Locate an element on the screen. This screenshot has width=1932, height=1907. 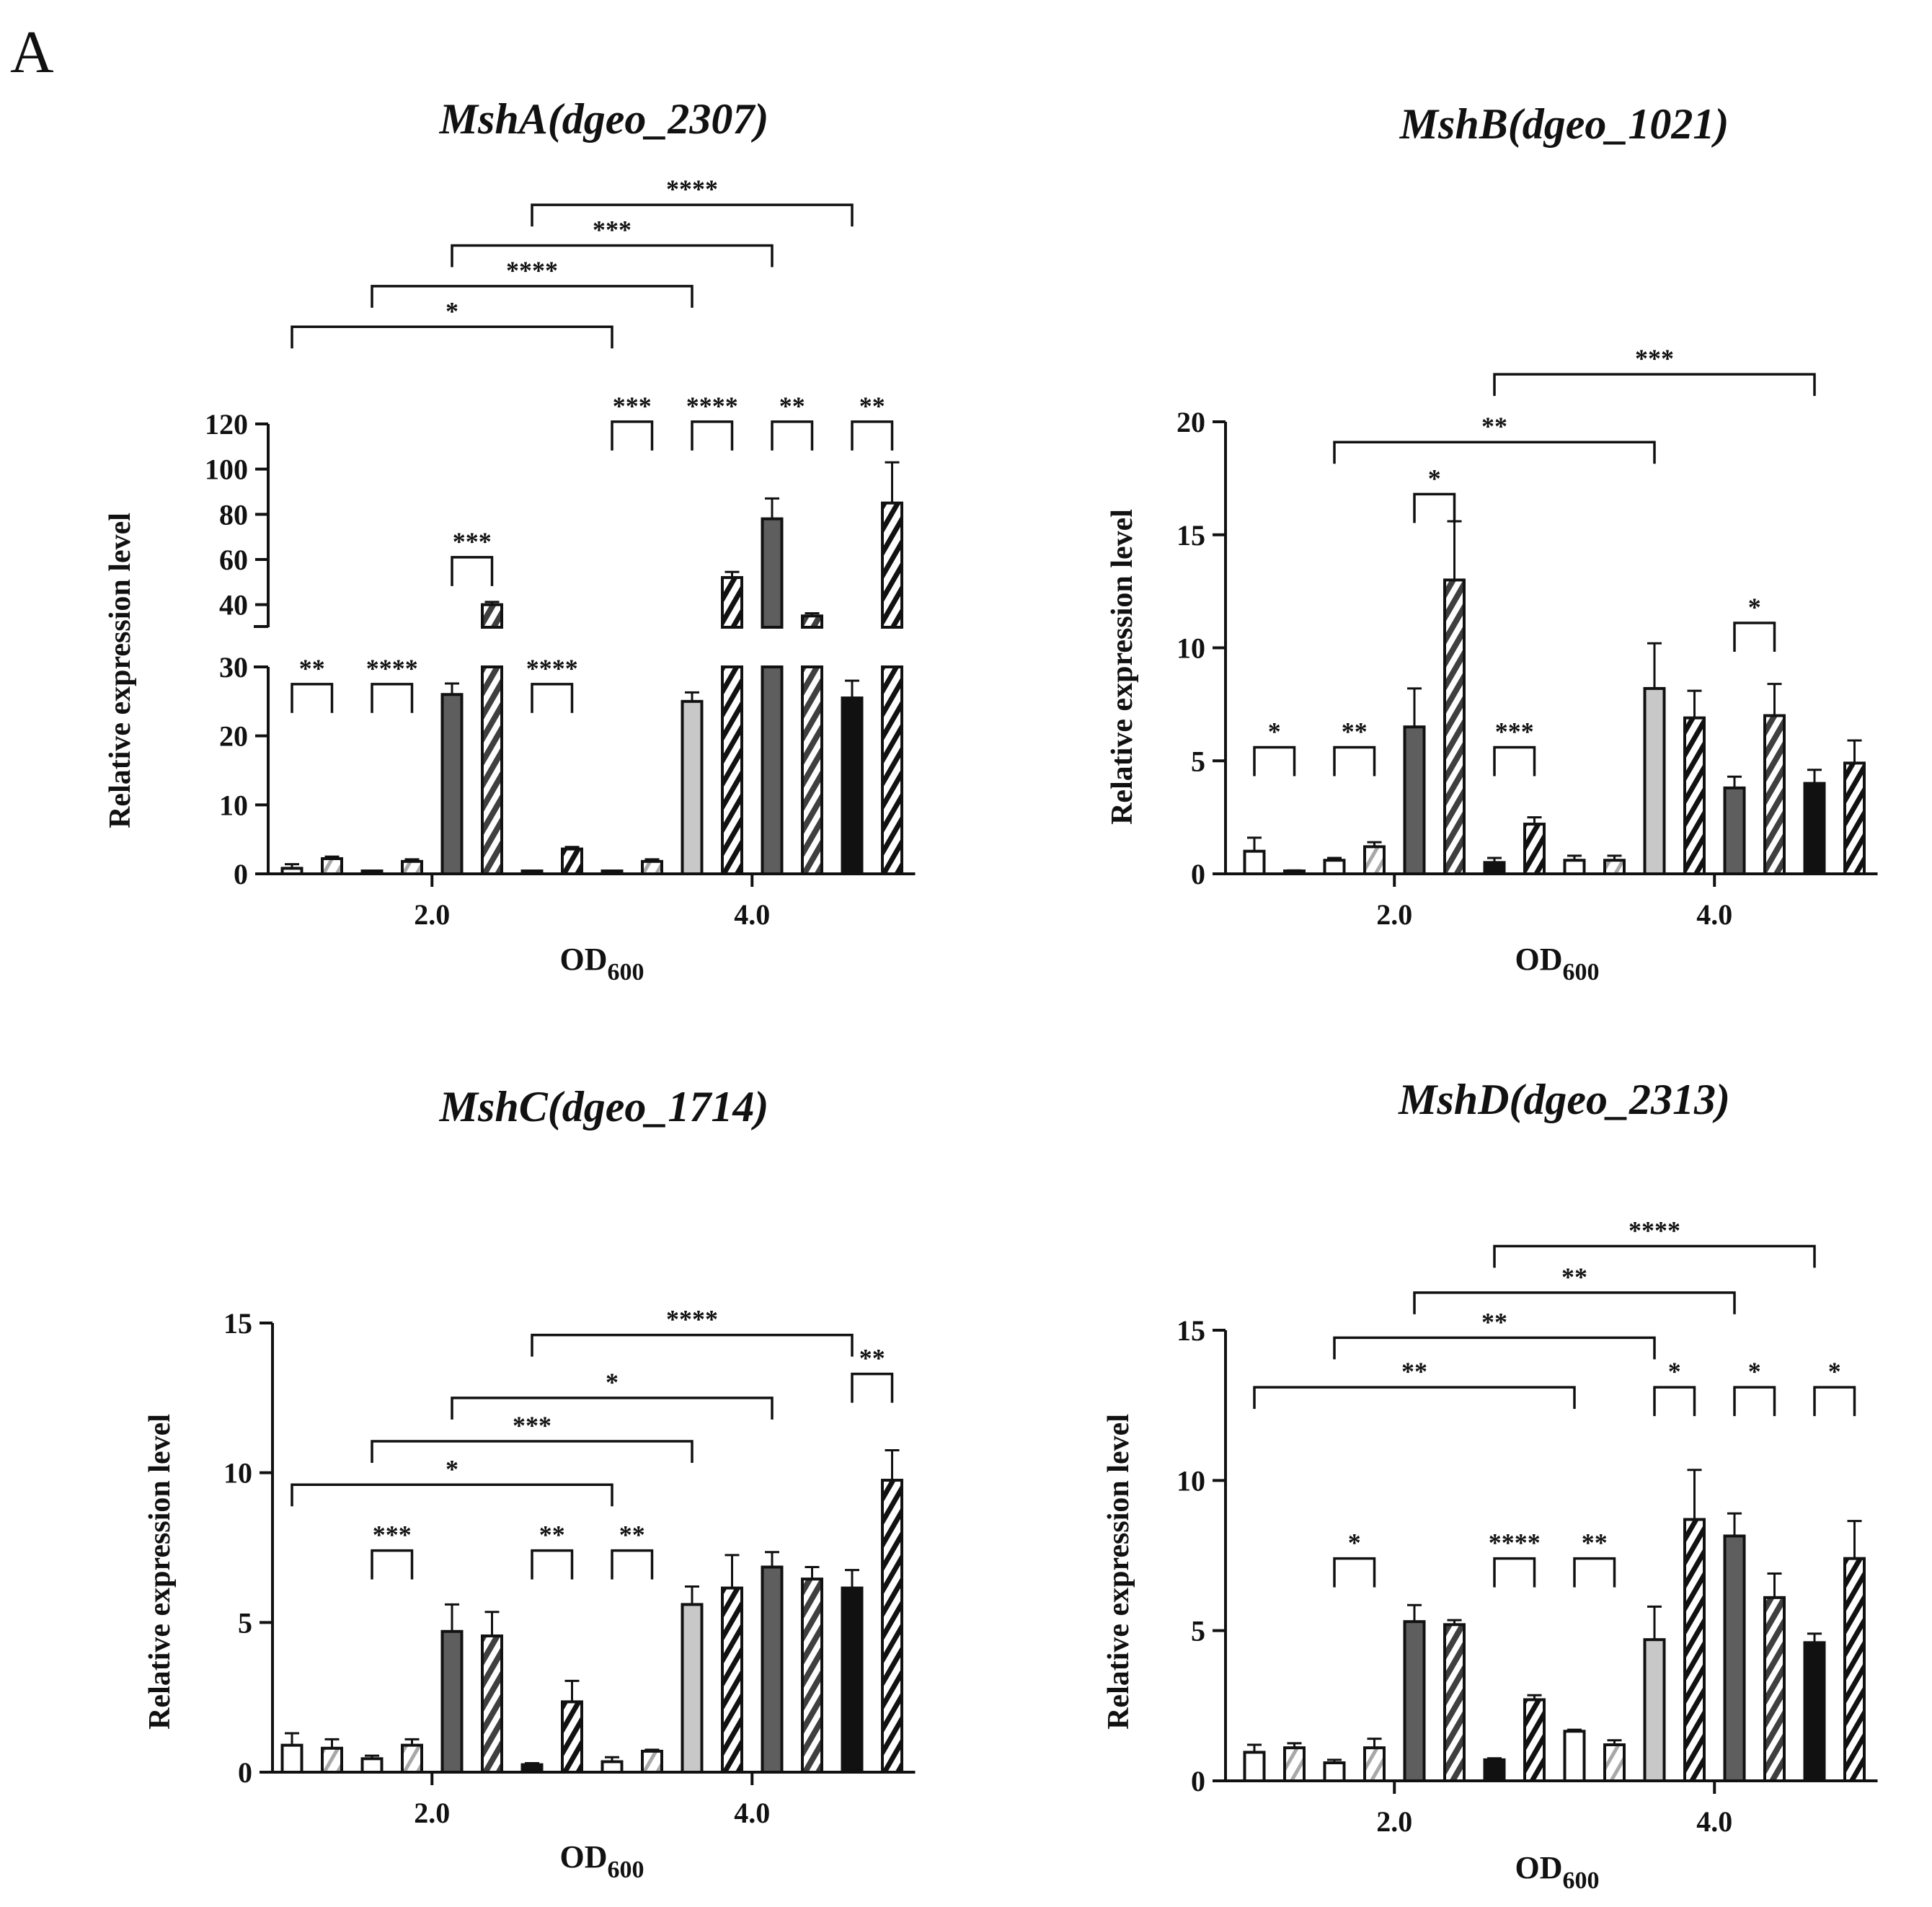
y-tick-label: 15 is located at coordinates (237, 1323).